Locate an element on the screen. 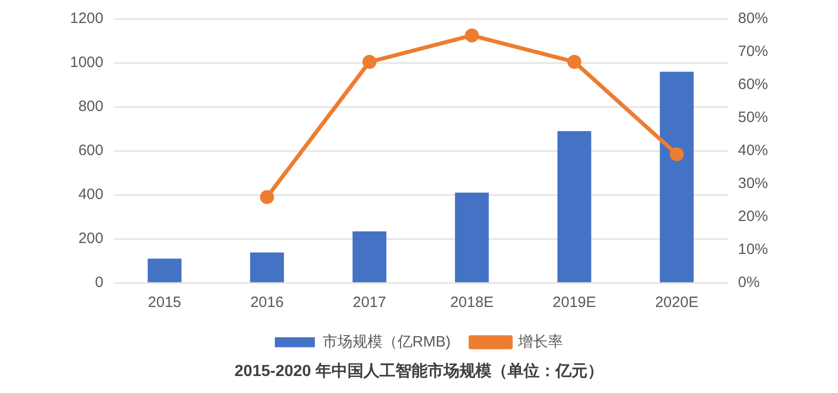 This screenshot has width=838, height=393. y2-tick-label: 80% is located at coordinates (753, 19).